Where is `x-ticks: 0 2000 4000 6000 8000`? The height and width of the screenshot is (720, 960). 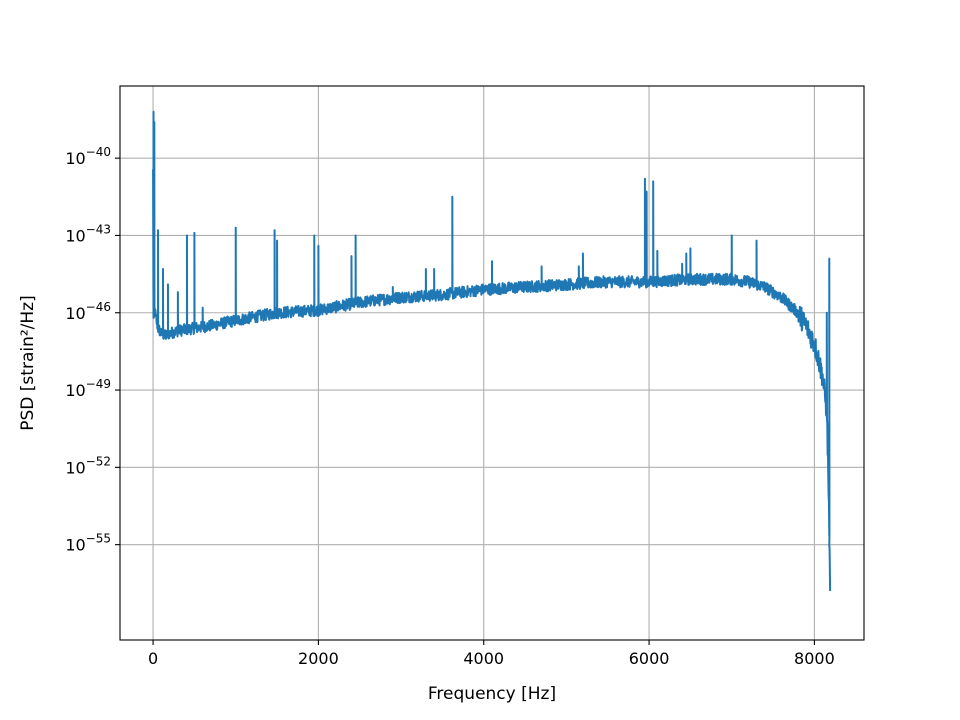
x-ticks: 0 2000 4000 6000 8000 is located at coordinates (491, 654).